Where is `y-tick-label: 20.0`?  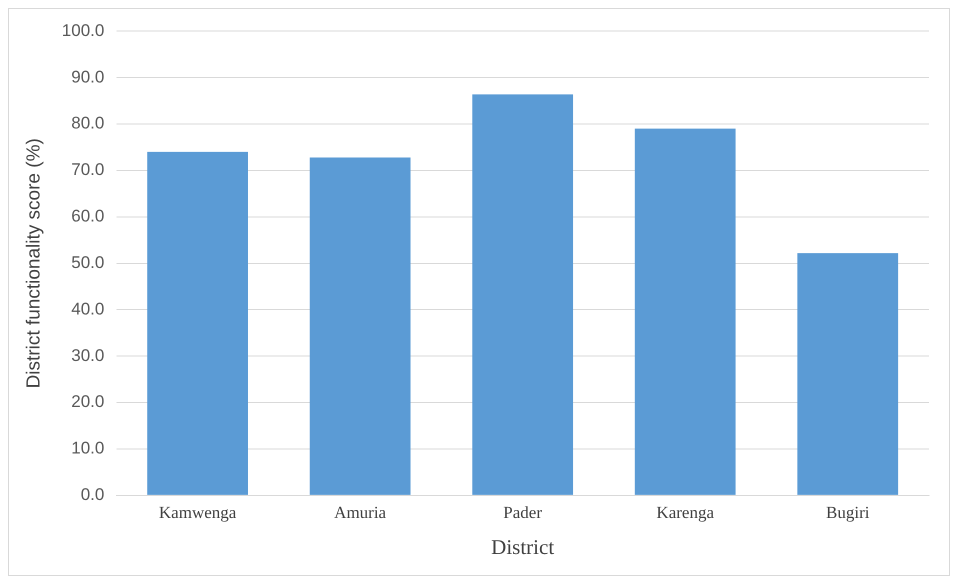 y-tick-label: 20.0 is located at coordinates (87, 402).